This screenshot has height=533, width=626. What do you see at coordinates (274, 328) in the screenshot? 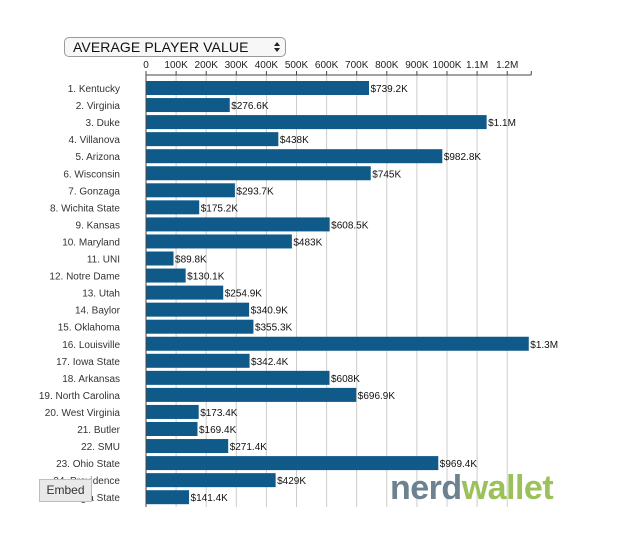
I see `value-label: $355.3K` at bounding box center [274, 328].